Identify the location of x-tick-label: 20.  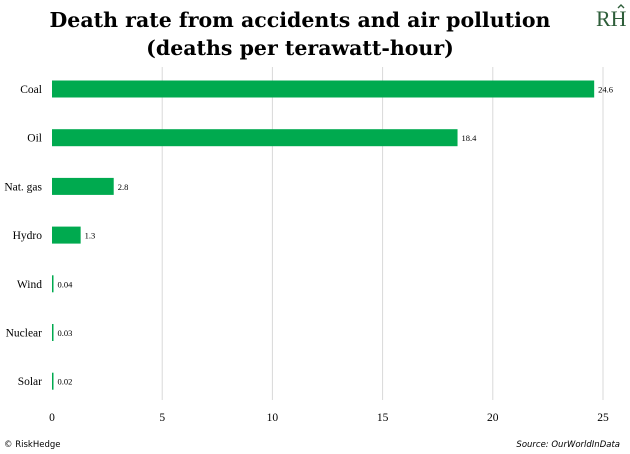
(493, 418).